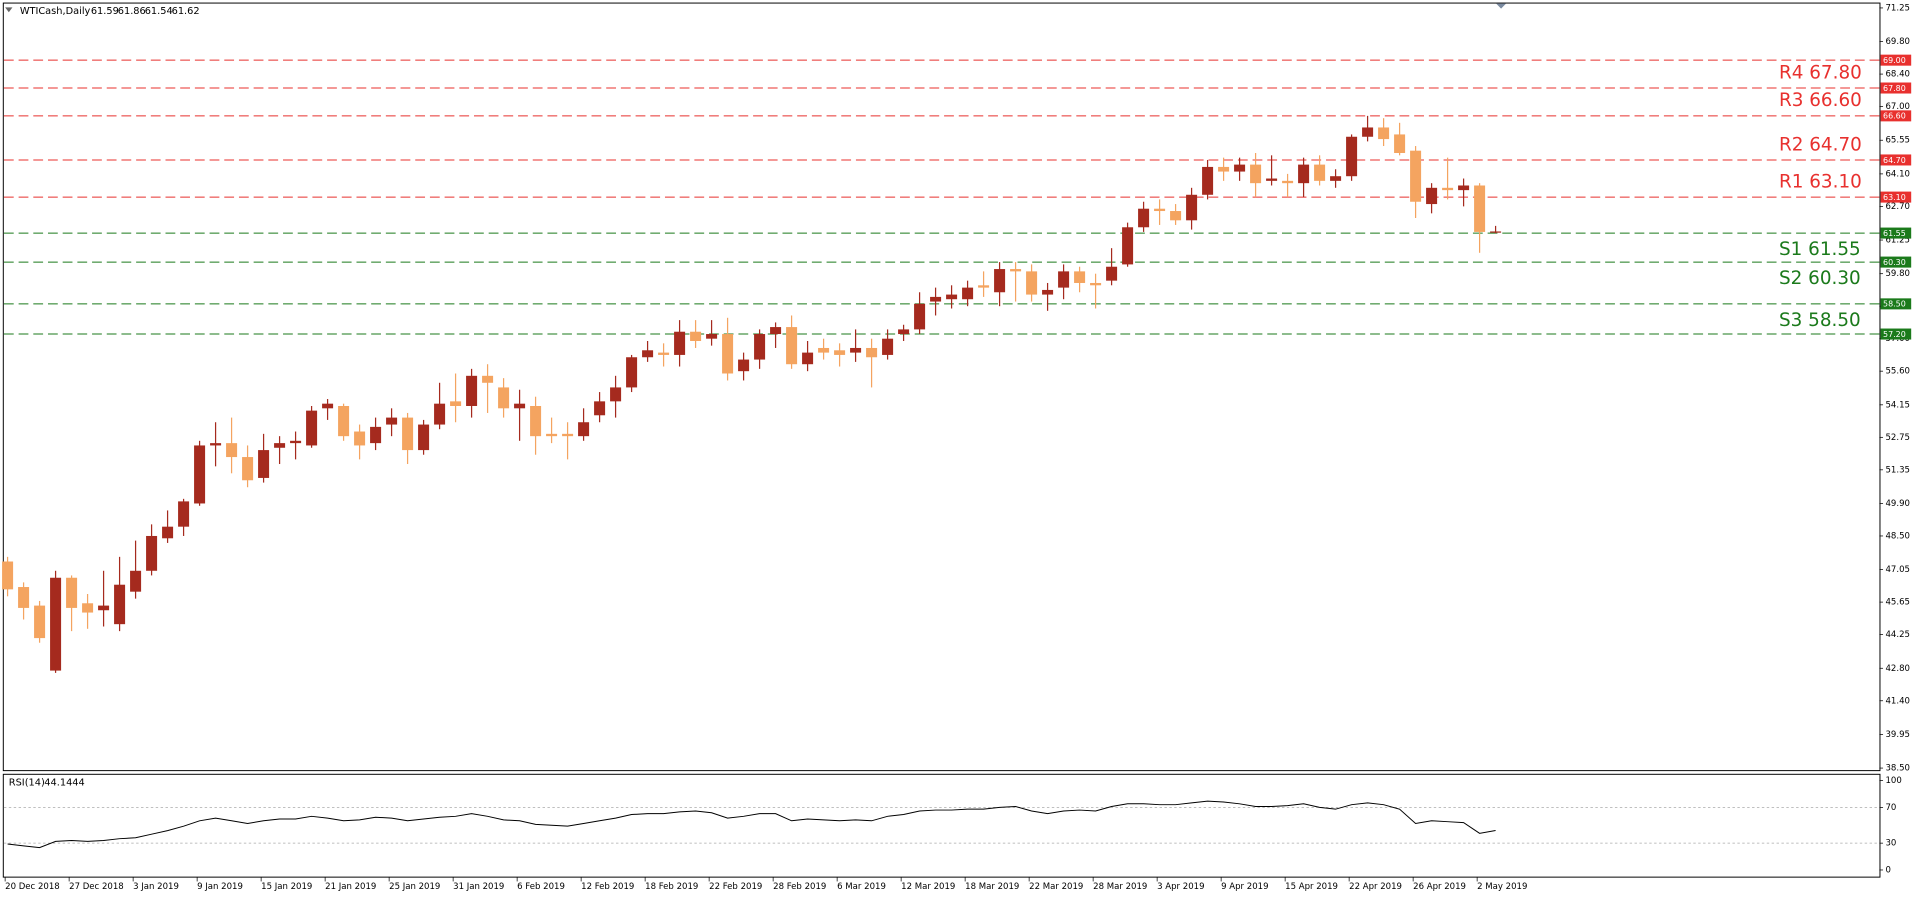  Describe the element at coordinates (1897, 207) in the screenshot. I see `y-tick-label: 62.70` at that location.